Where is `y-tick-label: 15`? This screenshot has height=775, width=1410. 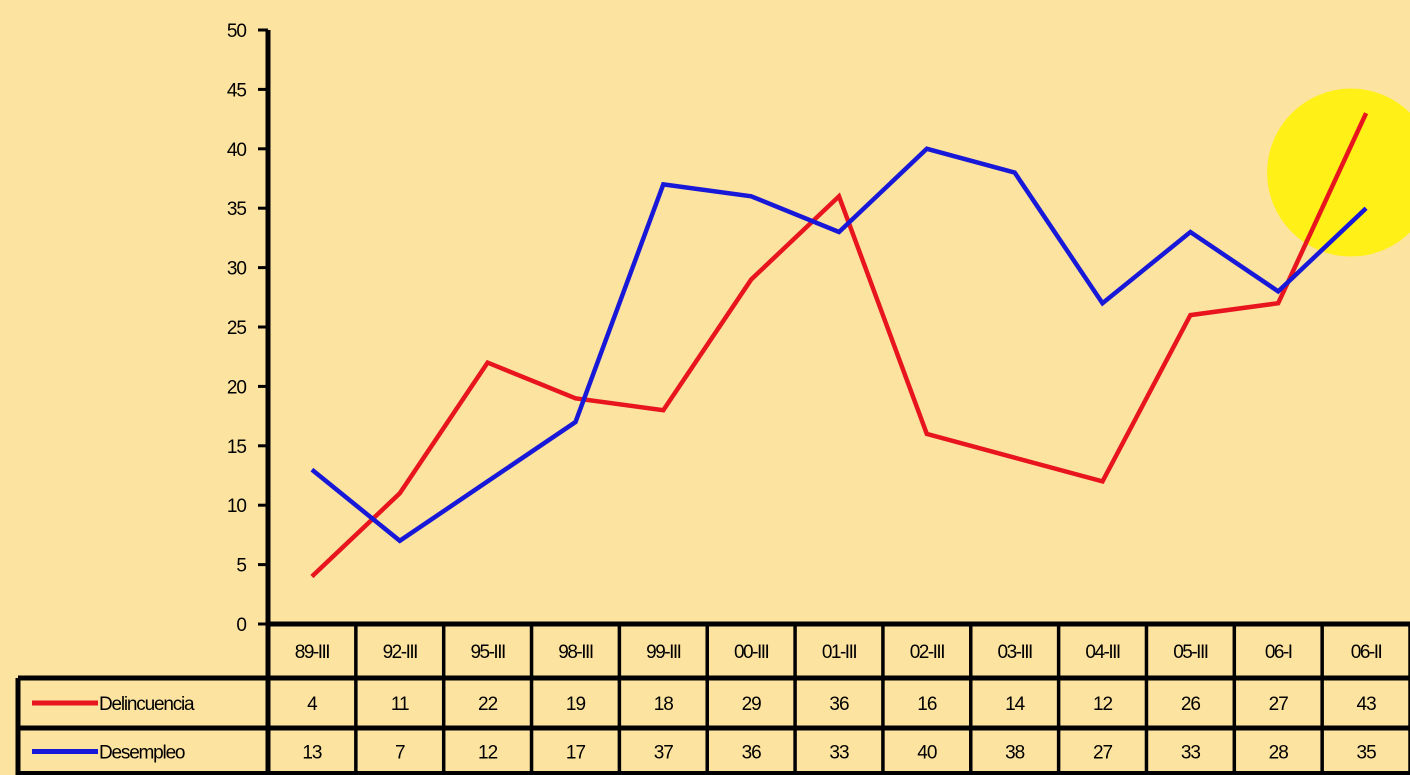 y-tick-label: 15 is located at coordinates (237, 447).